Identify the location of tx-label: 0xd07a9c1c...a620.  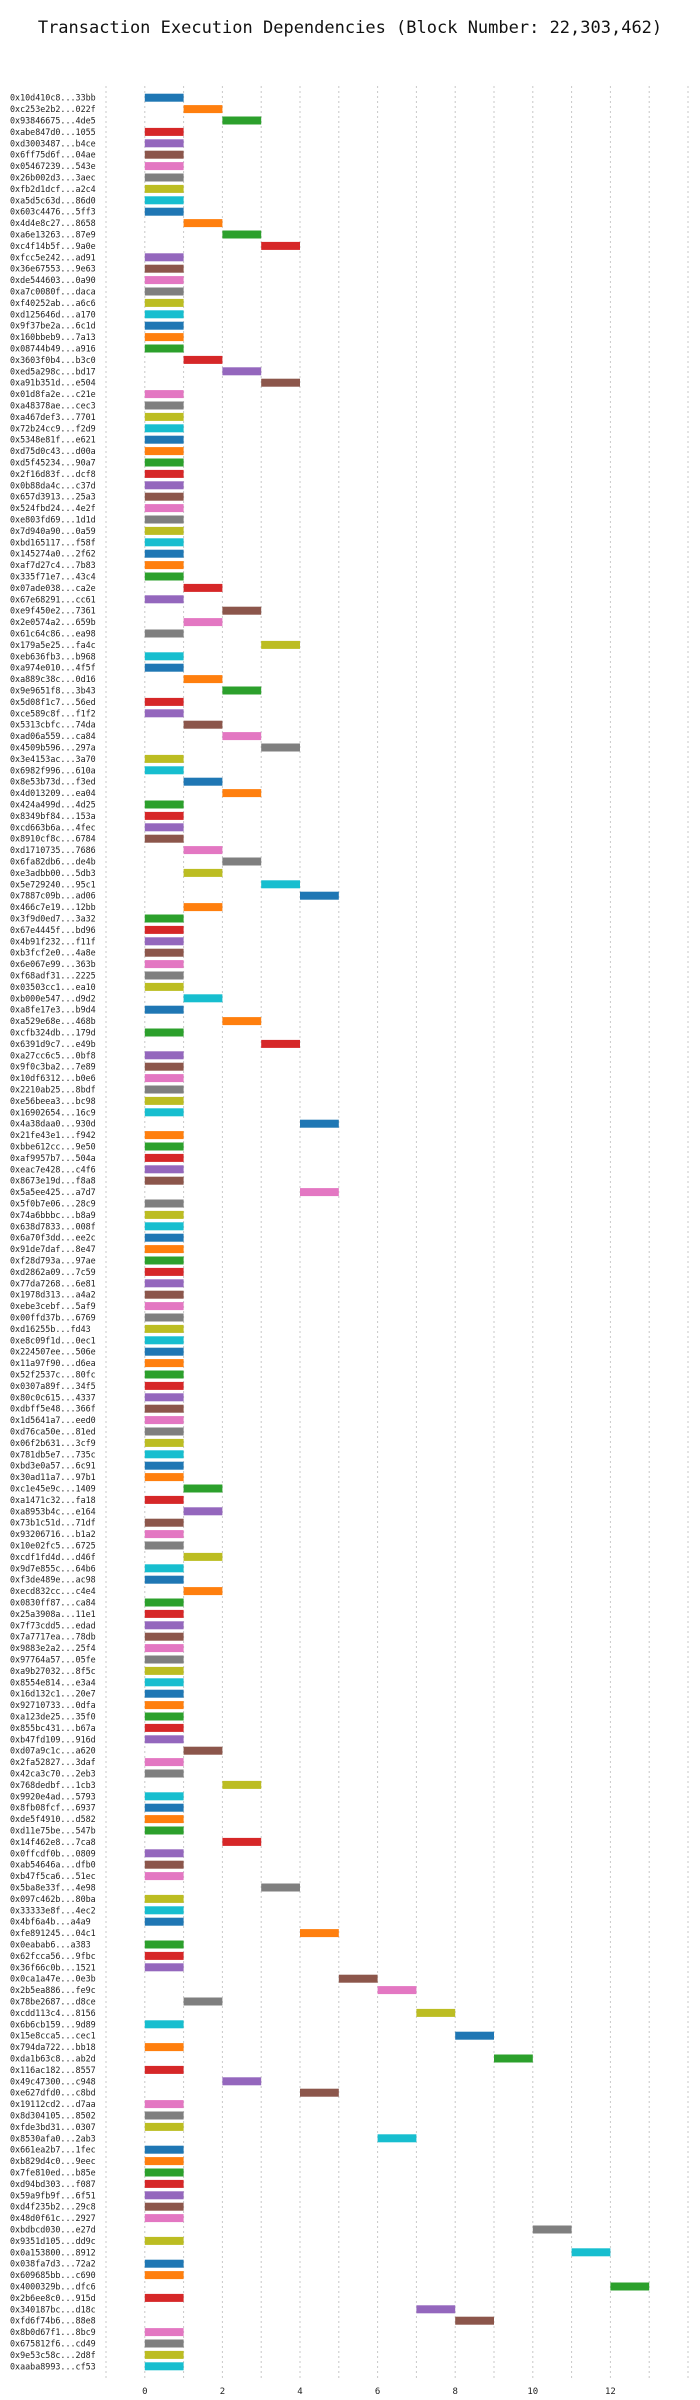
(53, 1751).